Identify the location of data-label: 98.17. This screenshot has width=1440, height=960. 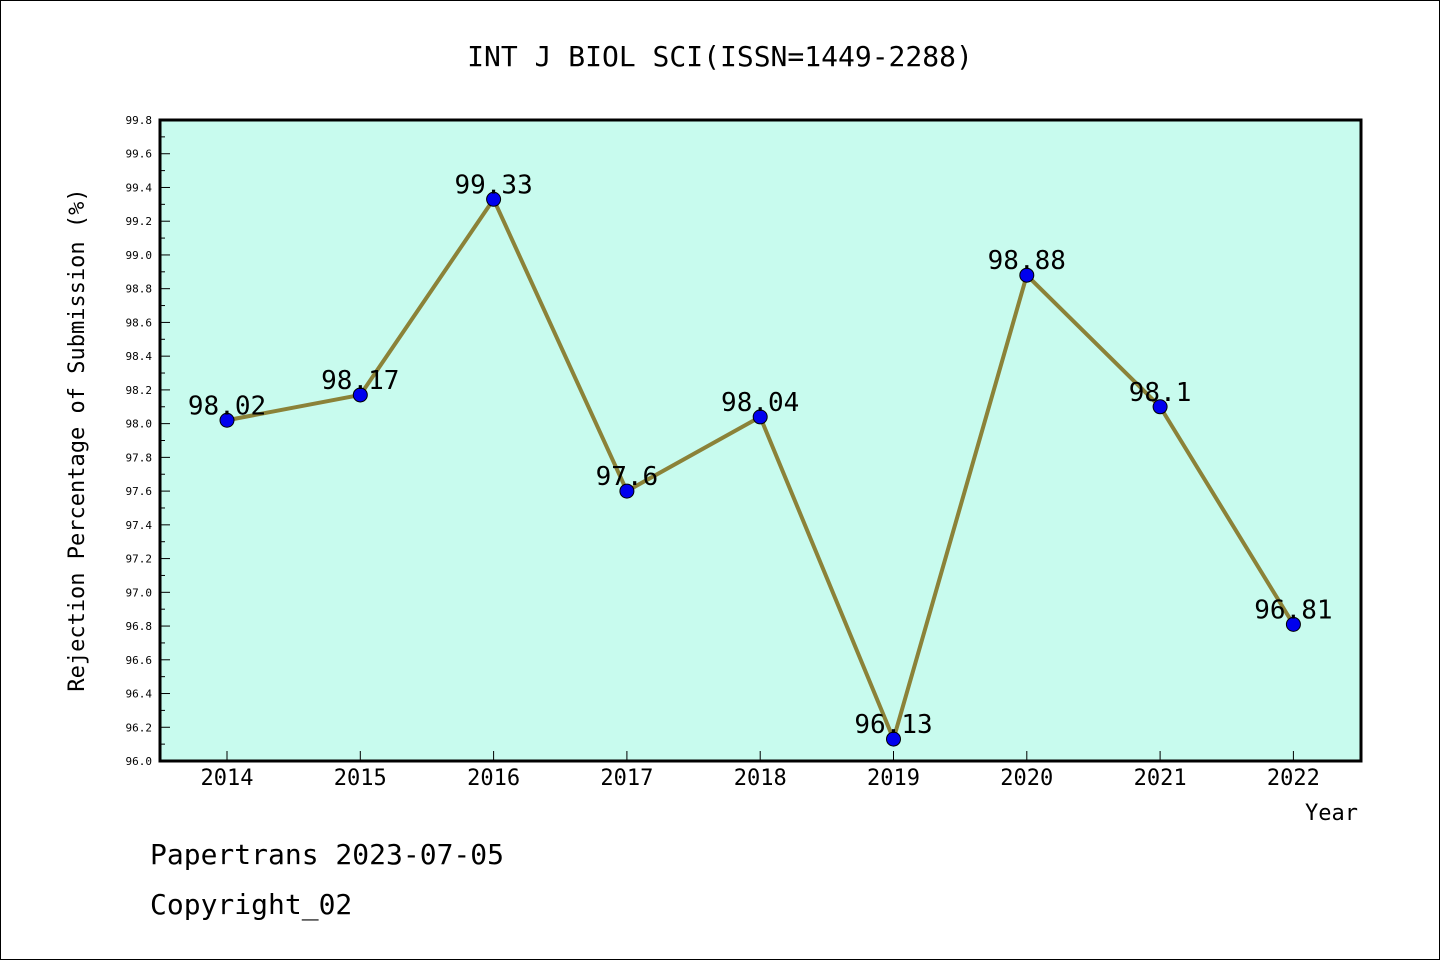
(360, 381).